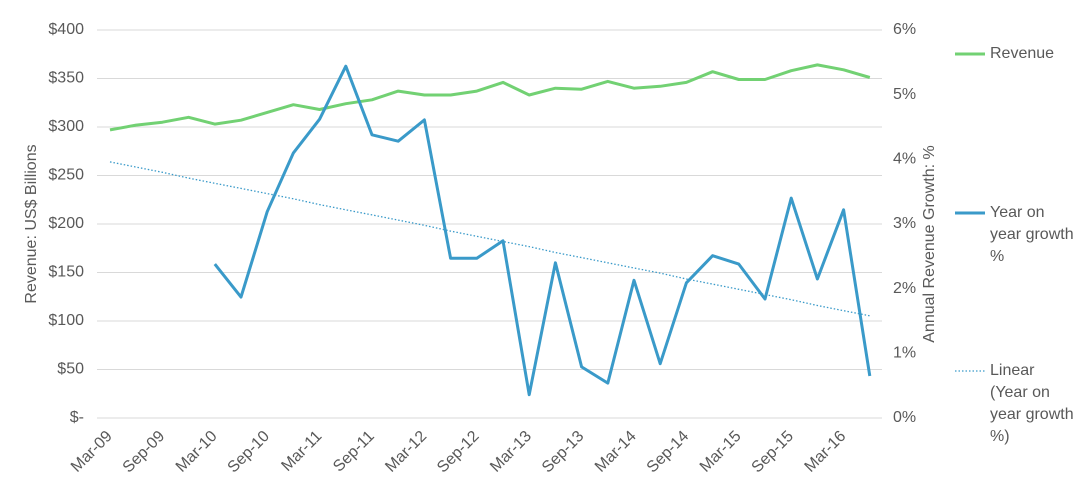 This screenshot has width=1079, height=491. I want to click on x-tick-label: Sep-15, so click(773, 452).